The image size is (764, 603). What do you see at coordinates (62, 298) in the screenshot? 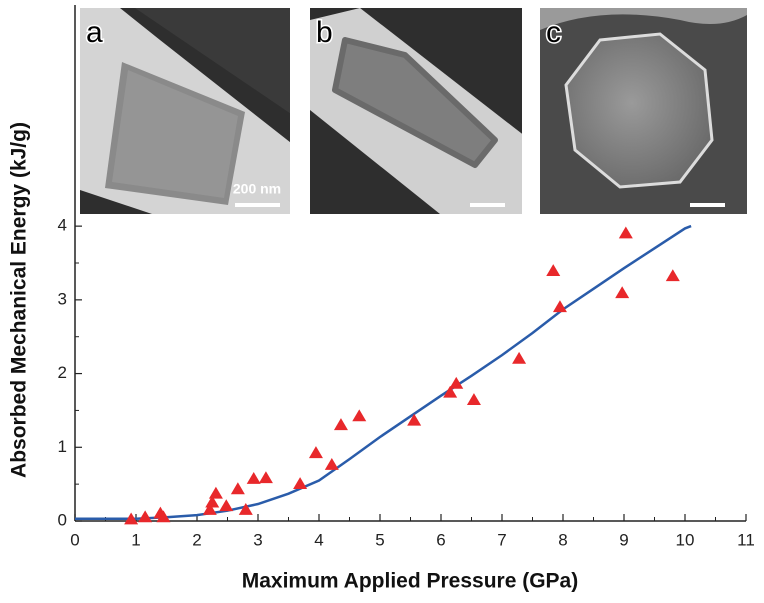
I see `y-tick-label: 3` at bounding box center [62, 298].